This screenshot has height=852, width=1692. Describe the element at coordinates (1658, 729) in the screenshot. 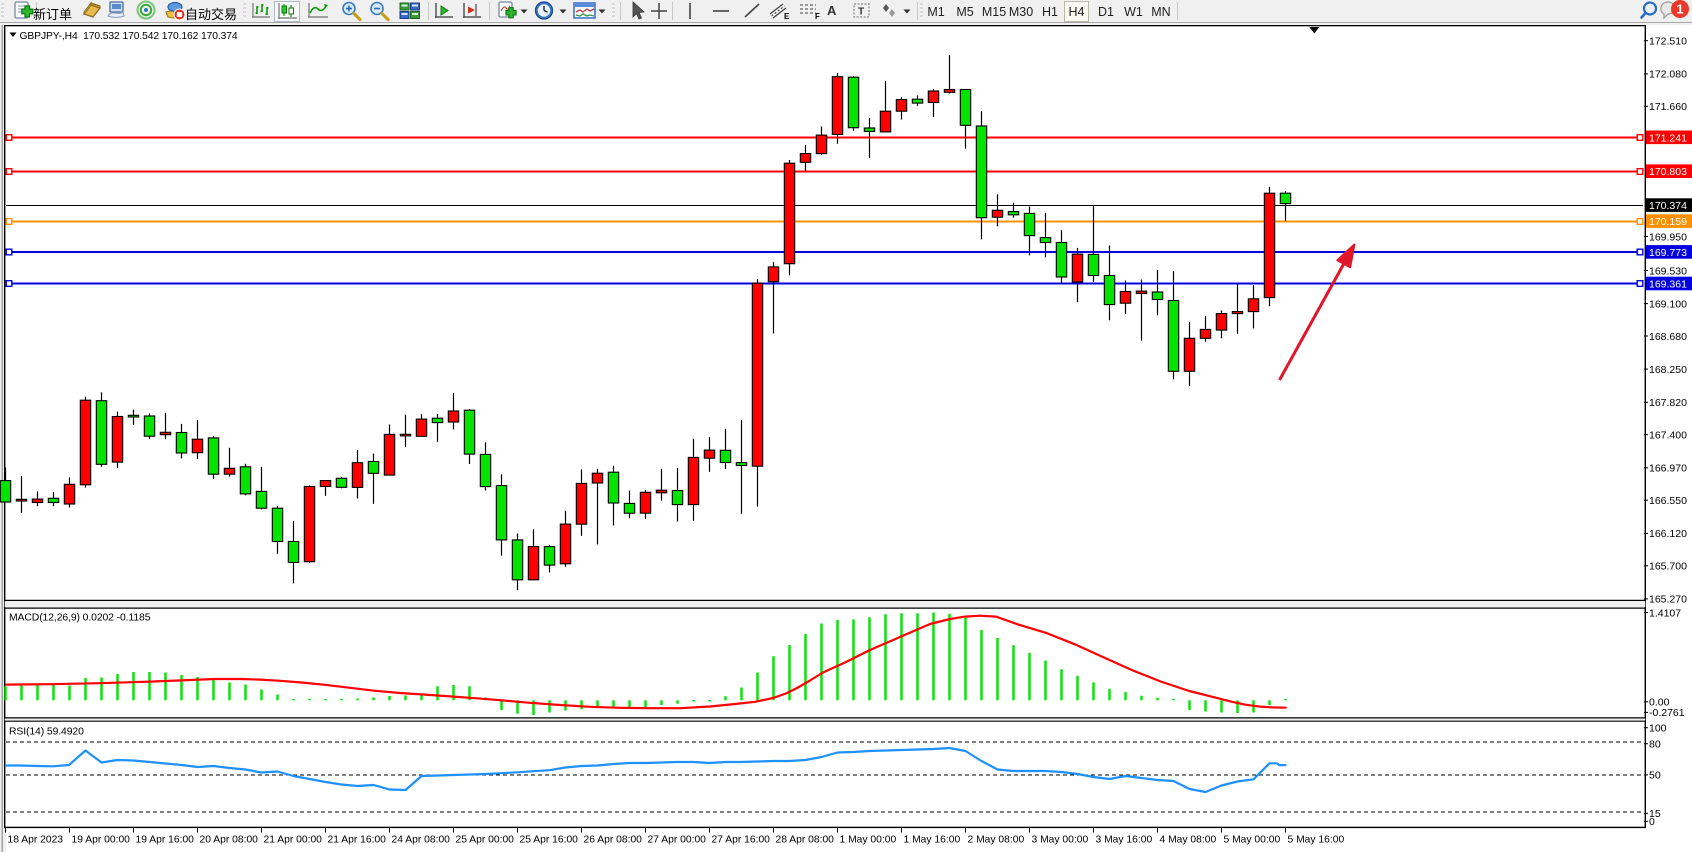

I see `svg-text: 100` at that location.